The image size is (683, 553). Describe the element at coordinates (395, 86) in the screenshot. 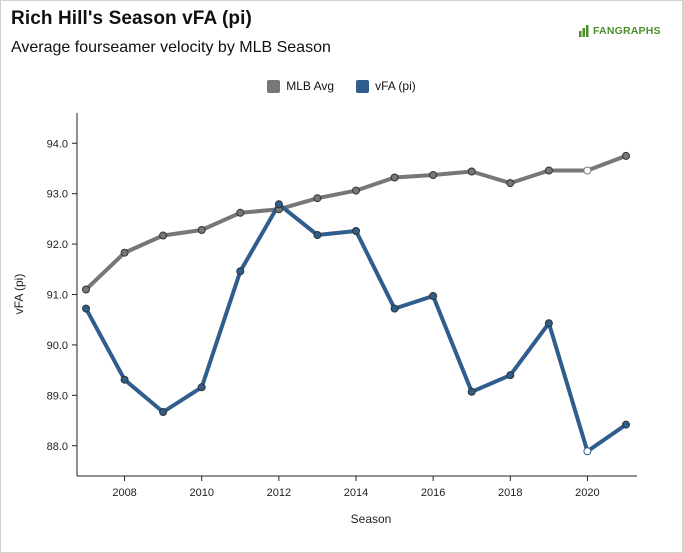

I see `legend-label-vfa: vFA (pi)` at that location.